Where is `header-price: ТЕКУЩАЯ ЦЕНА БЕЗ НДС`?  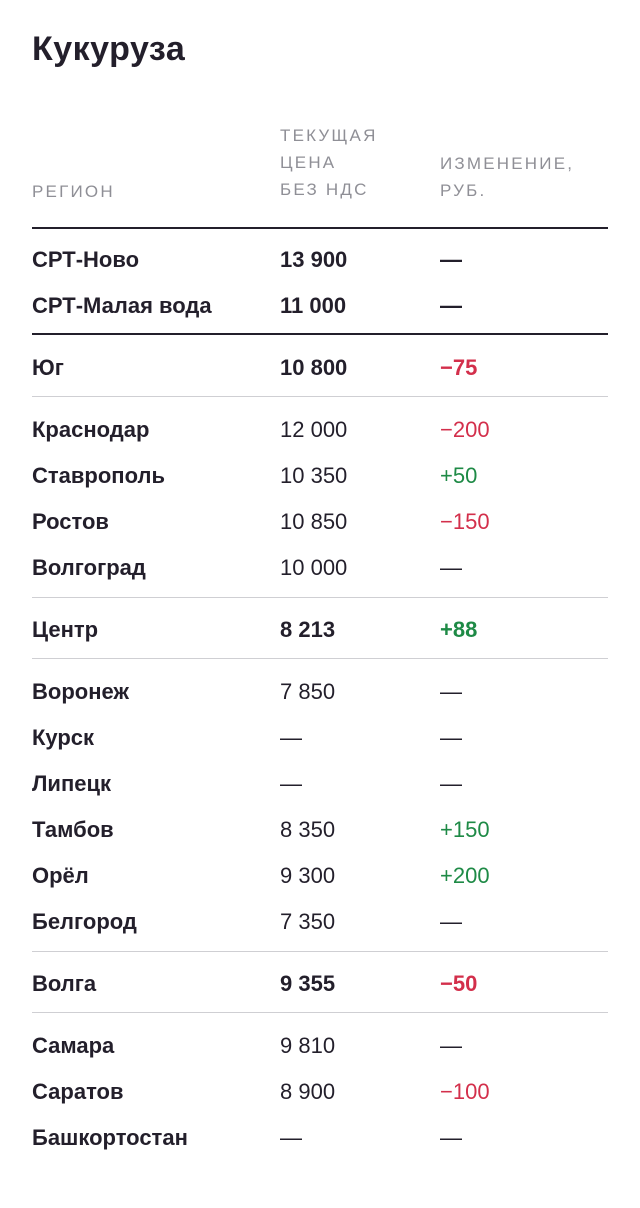
header-price: ТЕКУЩАЯ ЦЕНА БЕЗ НДС is located at coordinates (329, 162).